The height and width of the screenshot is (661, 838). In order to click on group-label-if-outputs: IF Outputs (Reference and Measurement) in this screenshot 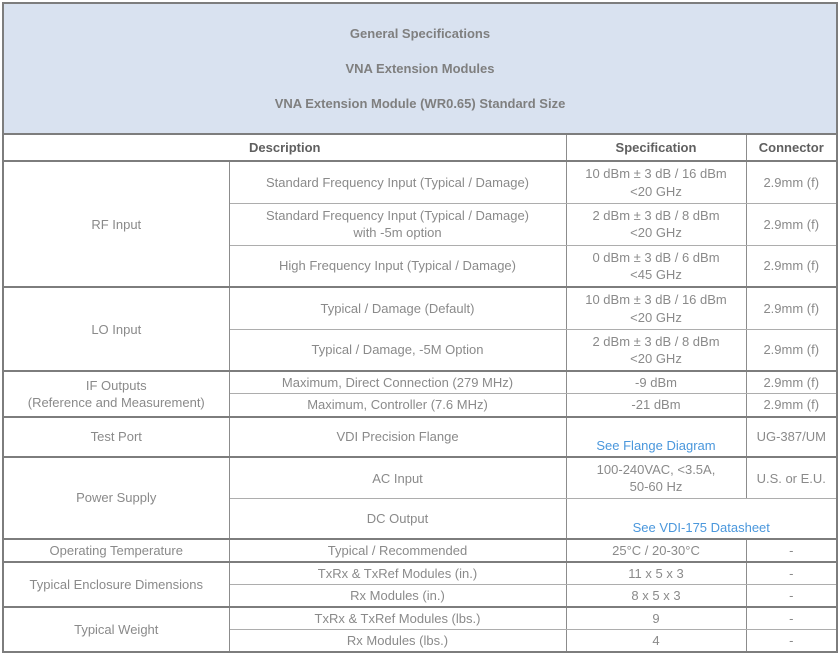, I will do `click(116, 394)`.